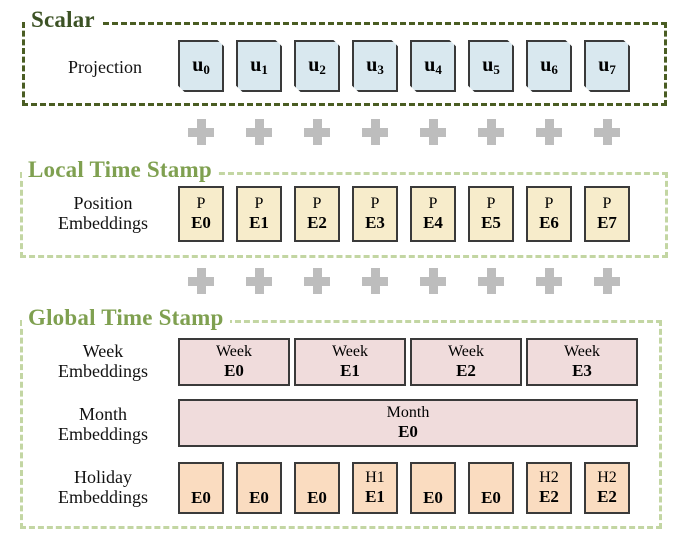 This screenshot has height=544, width=686. I want to click on position-embedding-cell: P E4, so click(433, 214).